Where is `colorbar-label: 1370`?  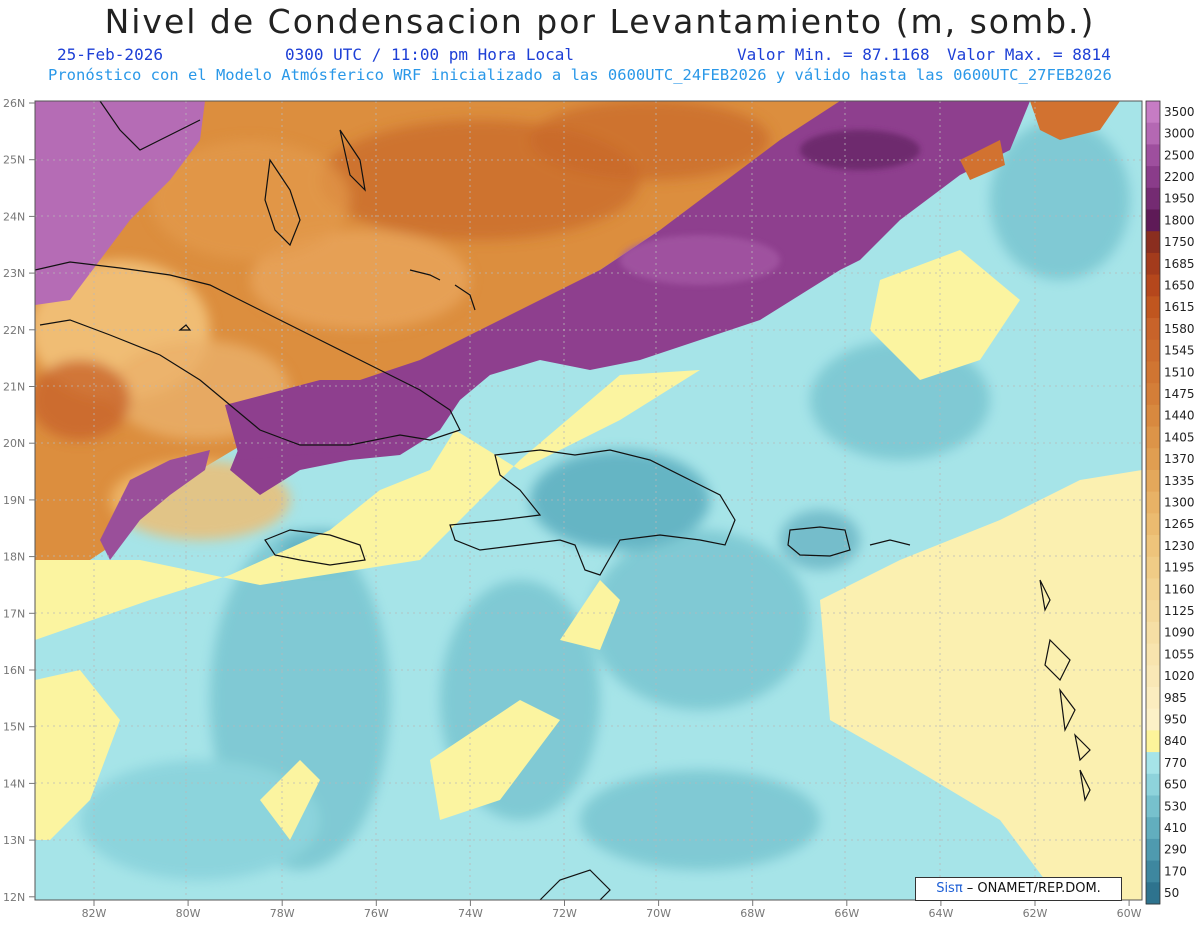 colorbar-label: 1370 is located at coordinates (1179, 459).